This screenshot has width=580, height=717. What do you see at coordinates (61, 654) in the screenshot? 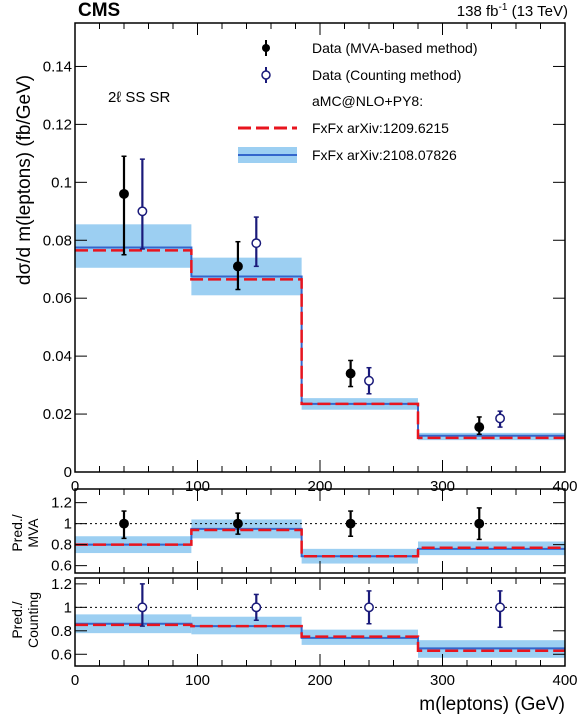
I see `ratio-counting-y-tick-label-0: 0.6` at bounding box center [61, 654].